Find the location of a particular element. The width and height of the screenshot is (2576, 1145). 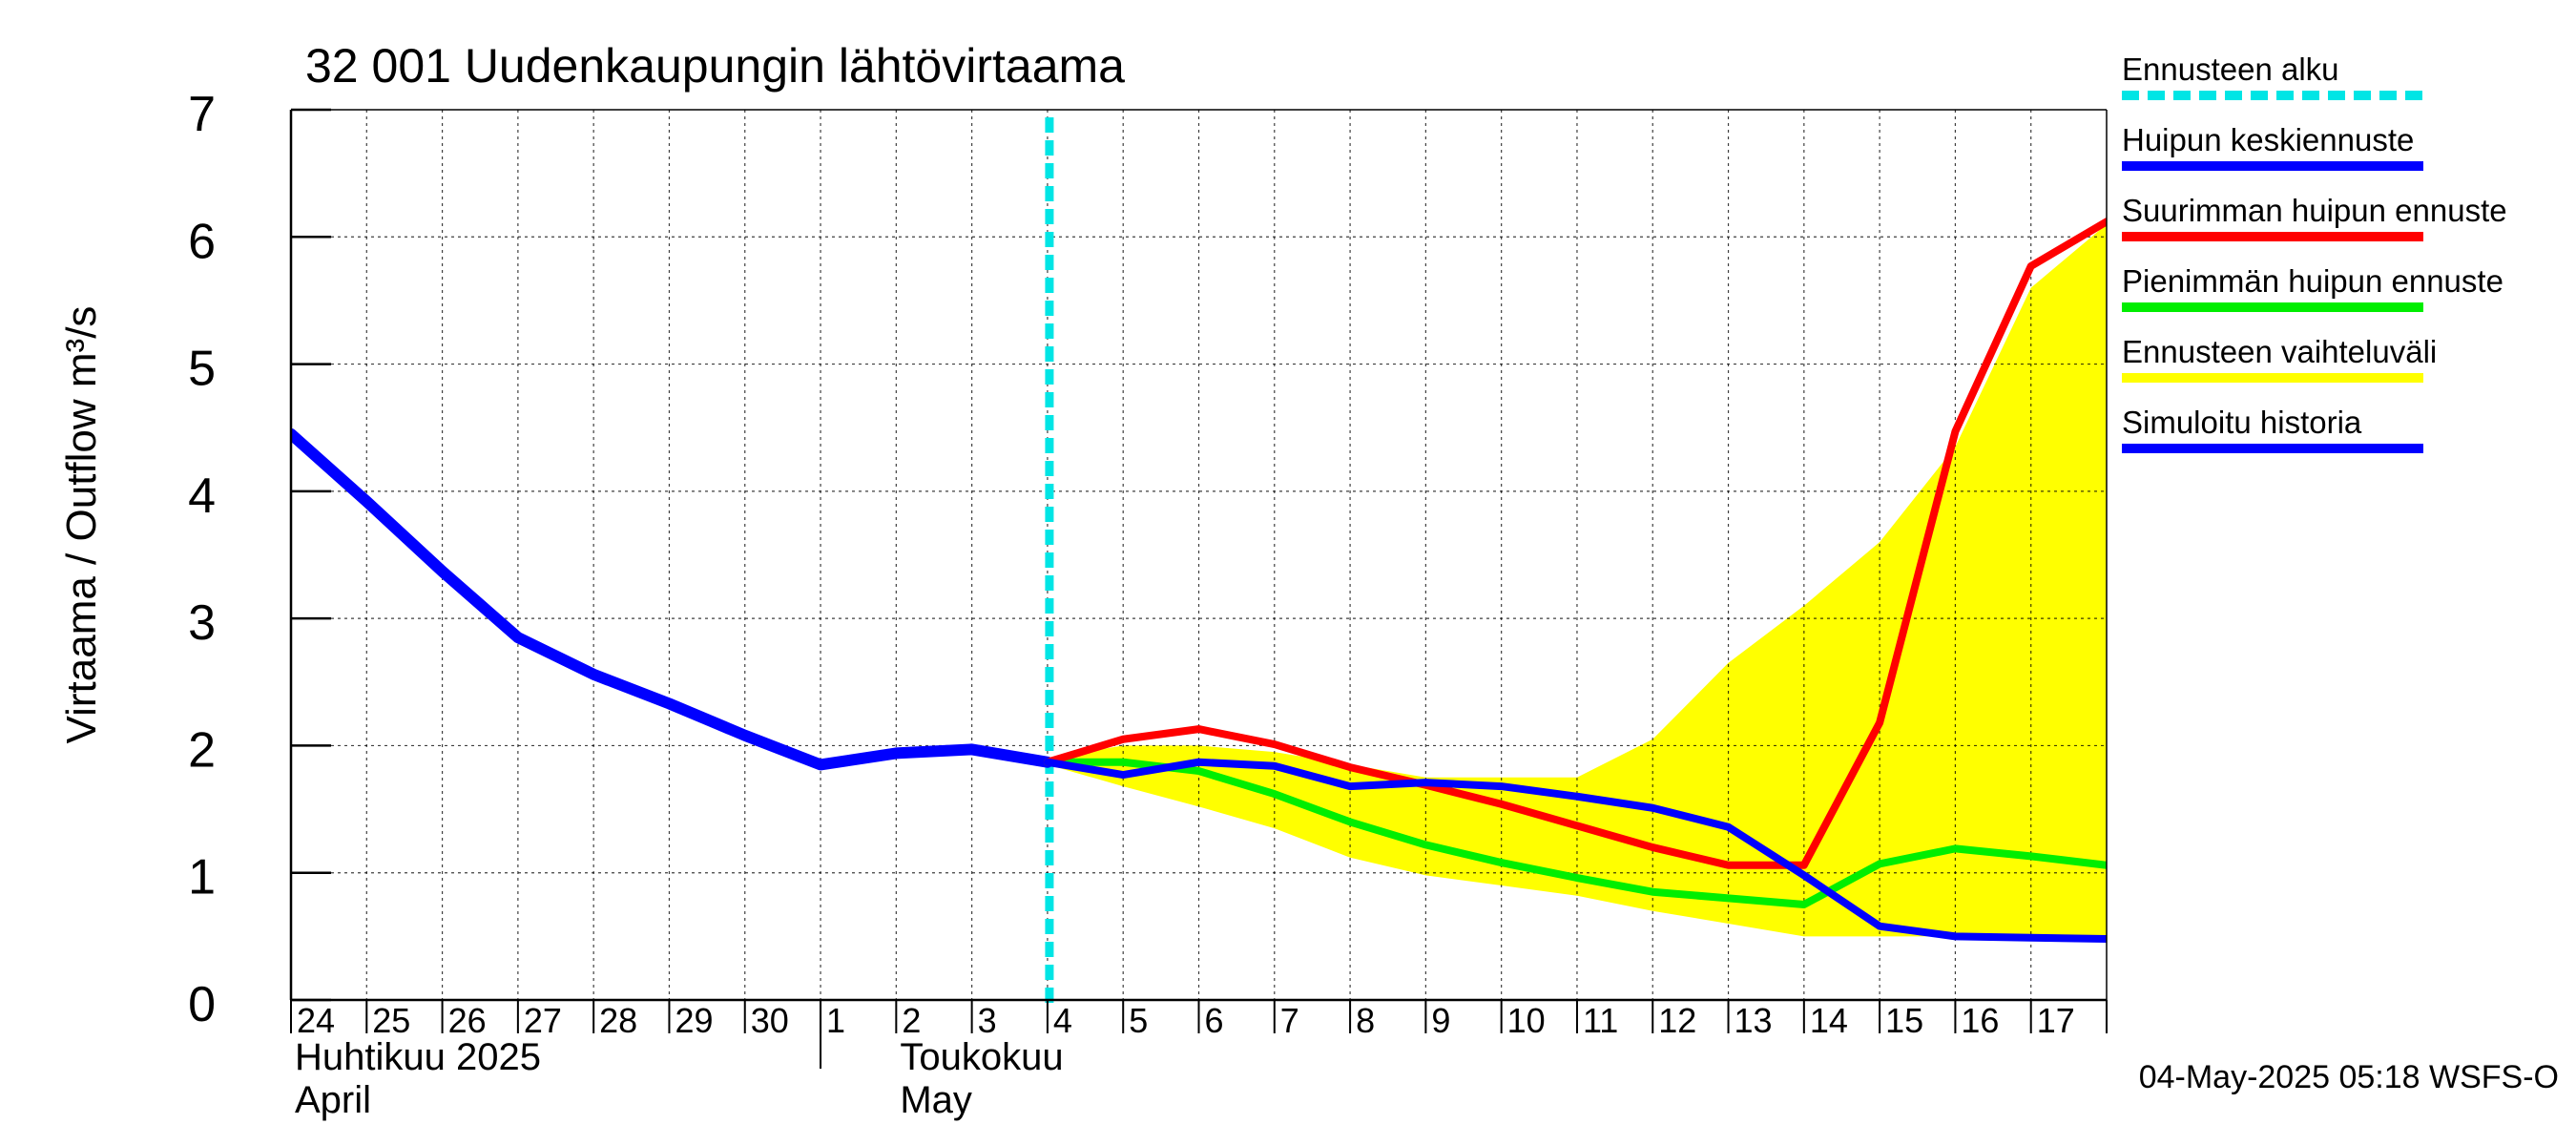

x-tick-label: 30 is located at coordinates (770, 1021).